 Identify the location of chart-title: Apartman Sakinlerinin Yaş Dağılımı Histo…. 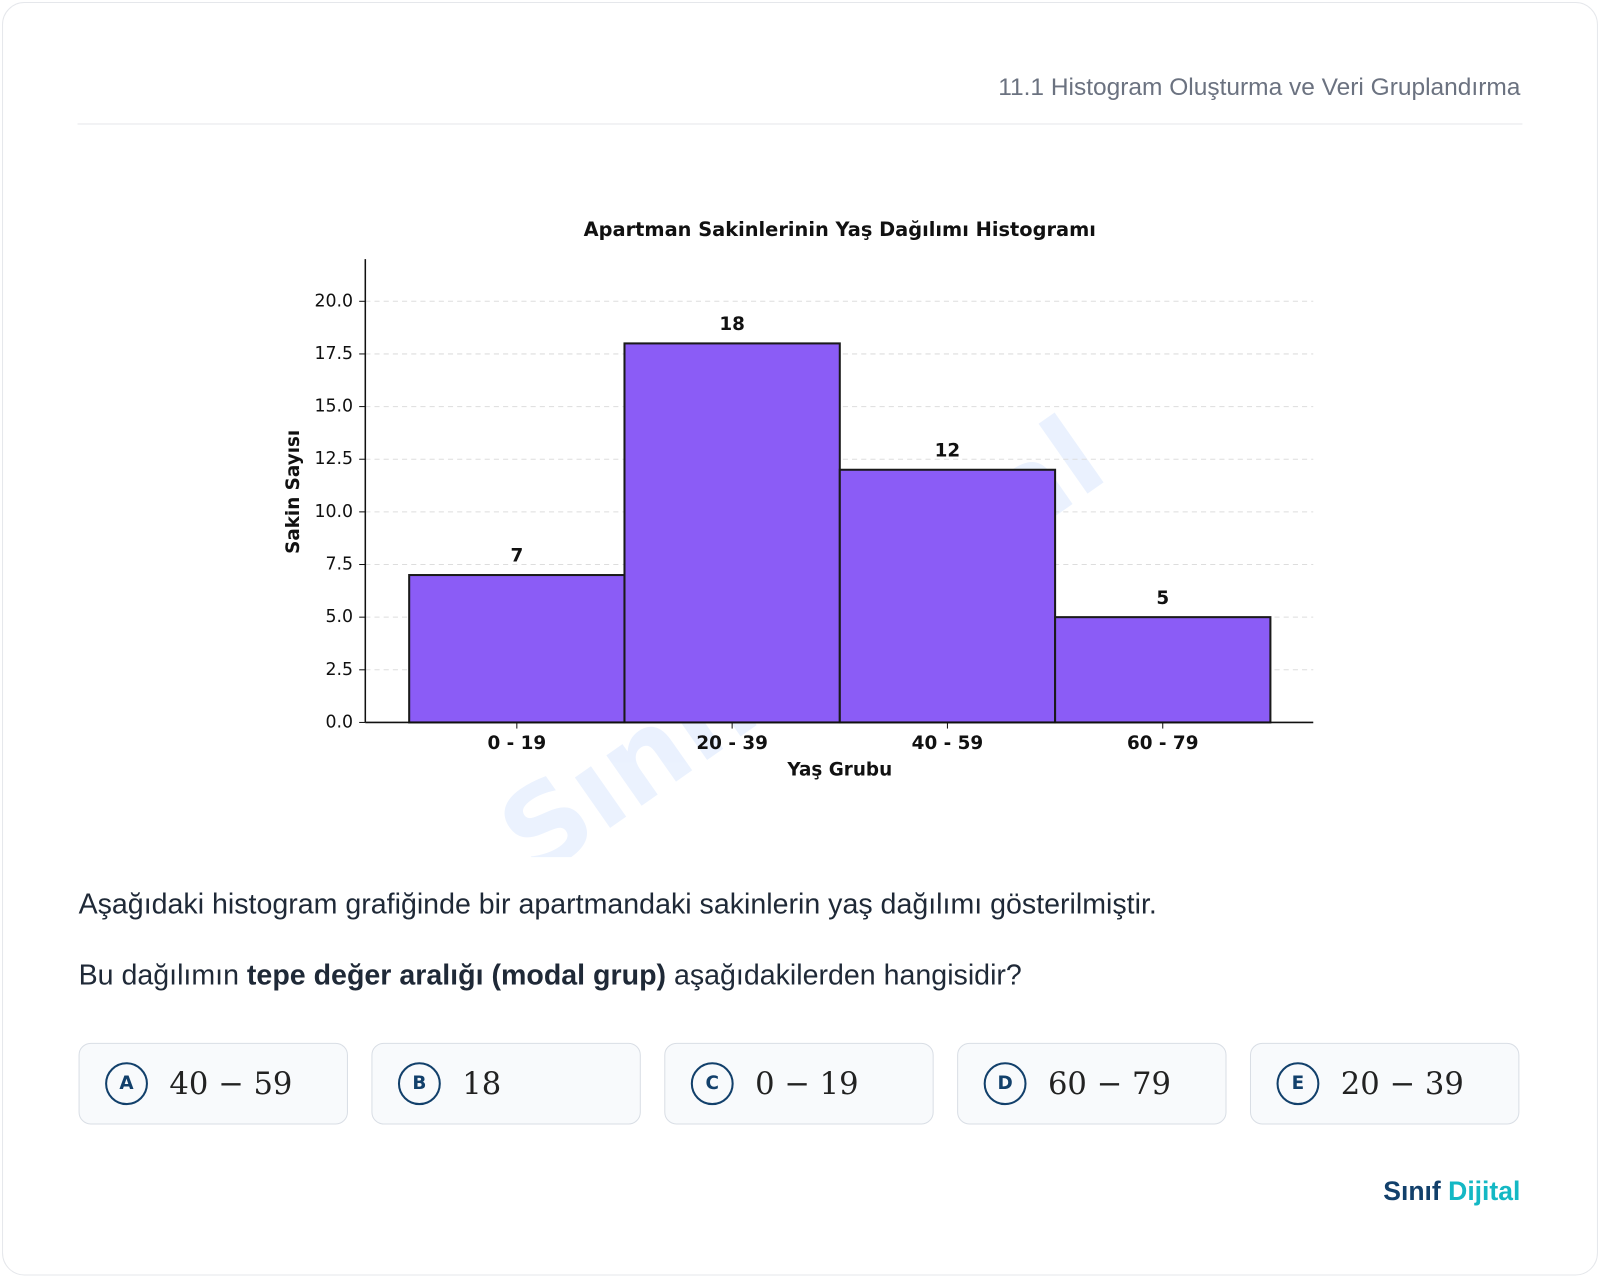
(840, 229).